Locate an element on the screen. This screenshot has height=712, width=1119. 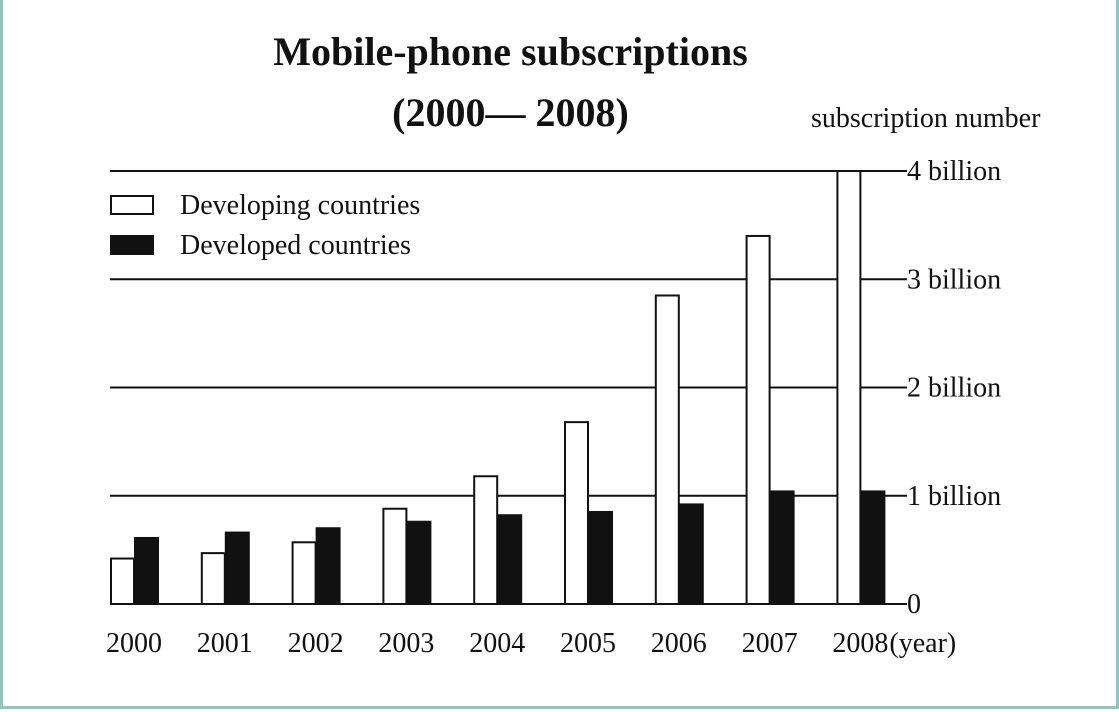
legend-label: Developing countries is located at coordinates (300, 205).